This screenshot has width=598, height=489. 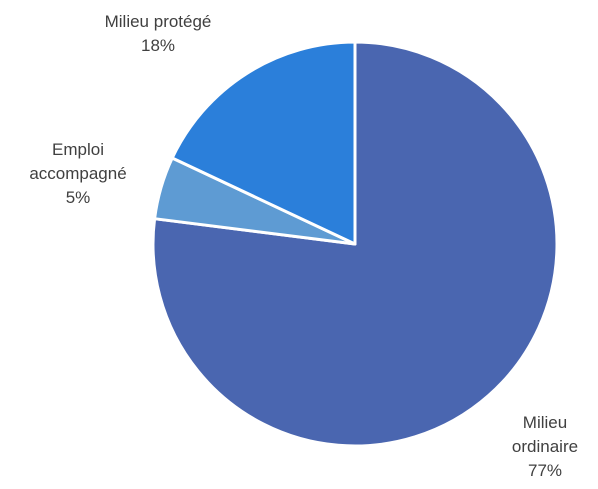 I want to click on slice-category-label: ordinaire, so click(x=545, y=446).